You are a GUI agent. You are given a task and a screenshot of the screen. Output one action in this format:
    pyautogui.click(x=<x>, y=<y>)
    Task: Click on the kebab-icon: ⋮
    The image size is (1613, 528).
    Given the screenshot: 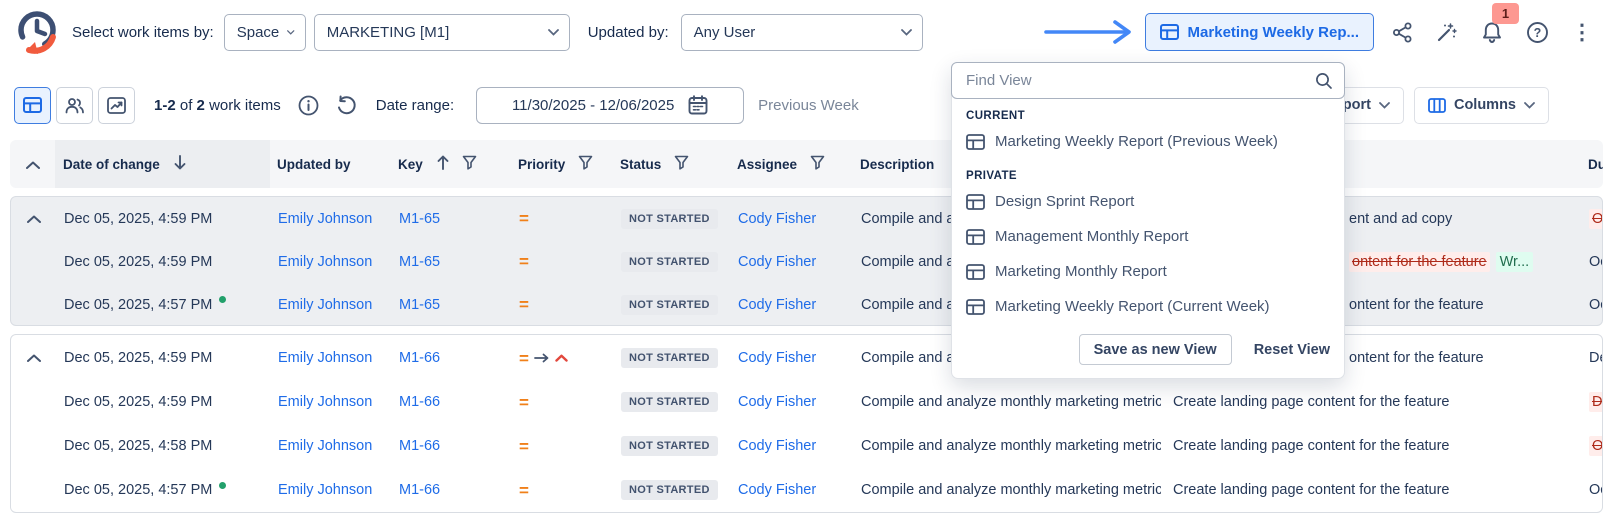 What is the action you would take?
    pyautogui.click(x=1582, y=32)
    